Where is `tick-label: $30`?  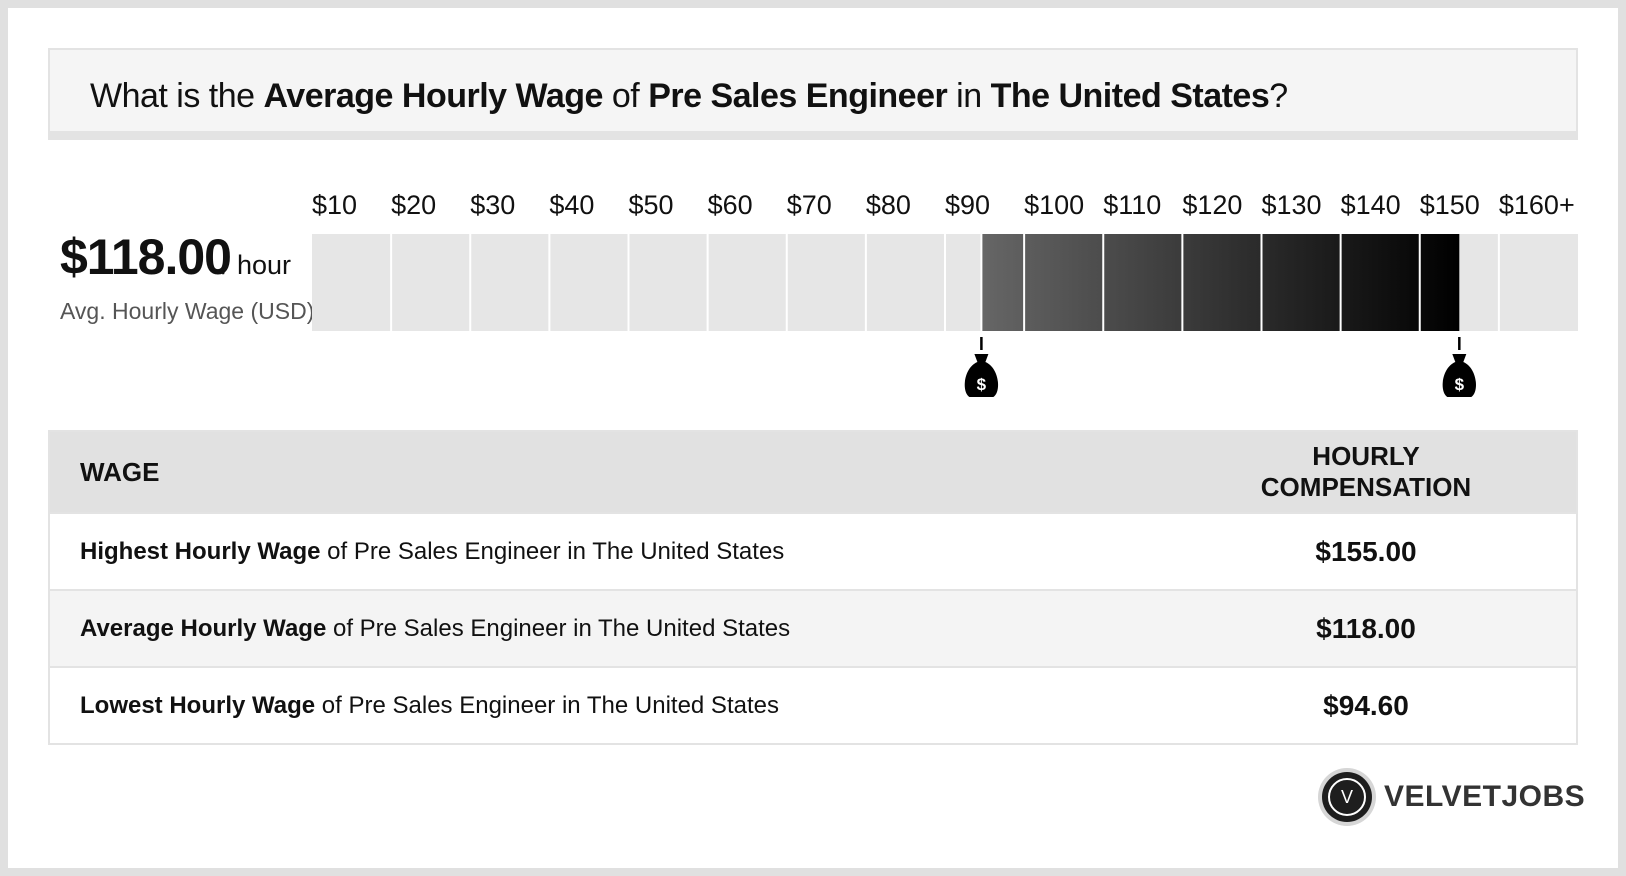 tick-label: $30 is located at coordinates (492, 205).